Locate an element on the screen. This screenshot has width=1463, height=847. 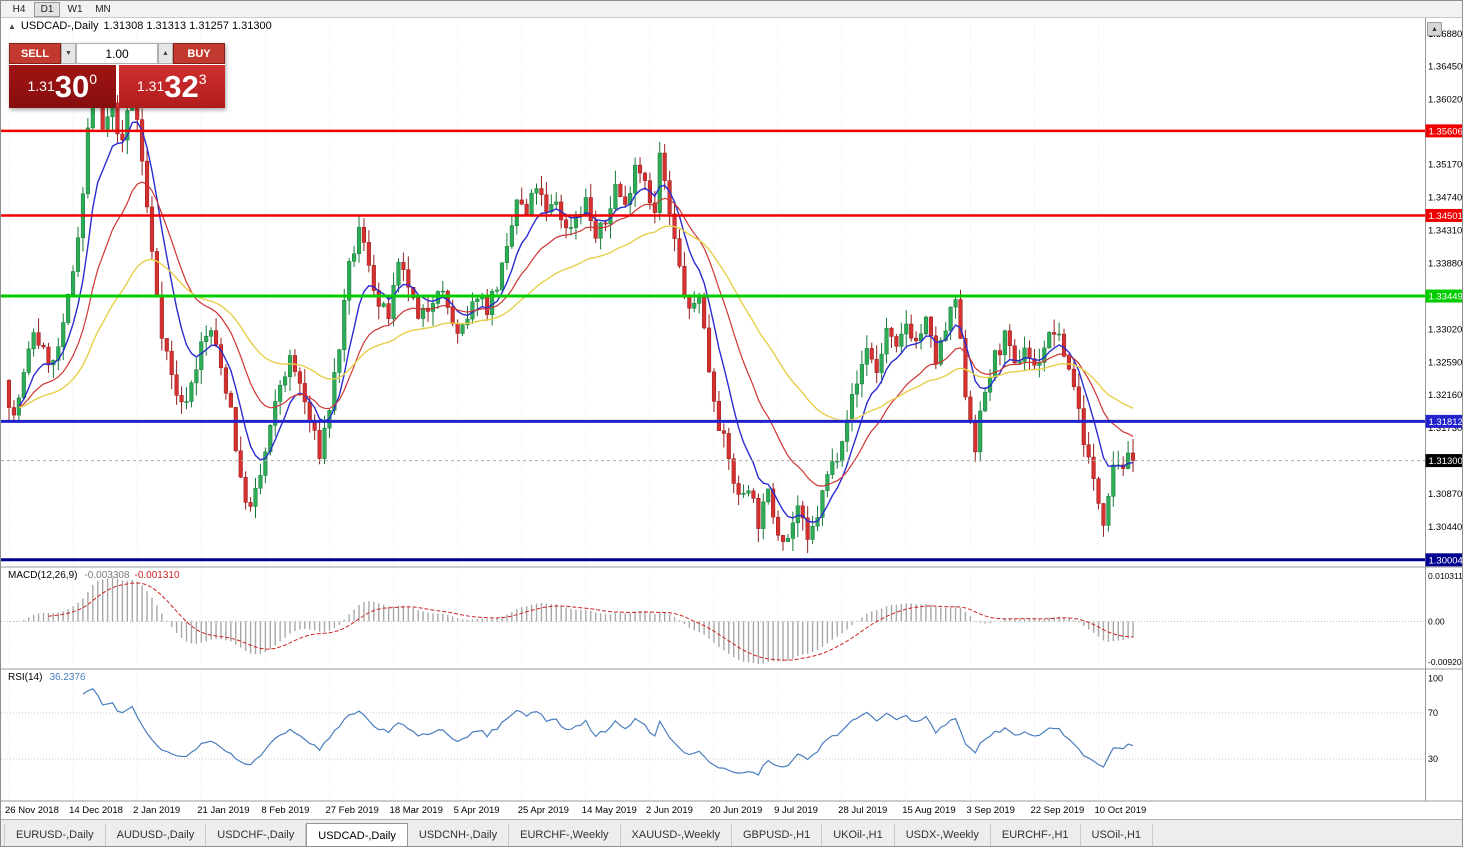
svg-text: 1.30870 is located at coordinates (1445, 494).